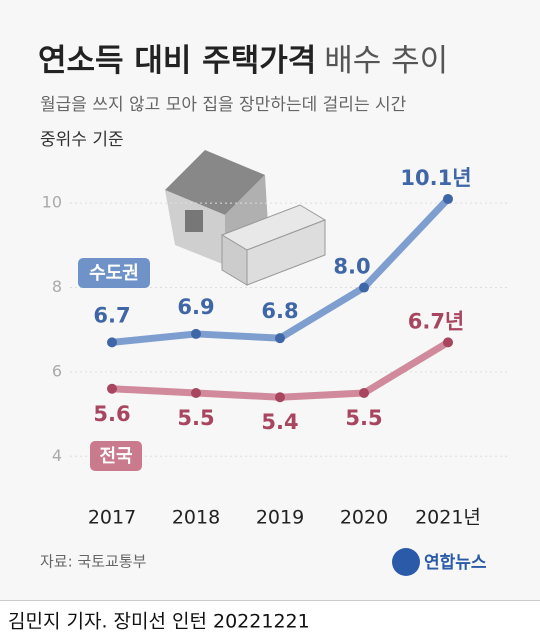  I want to click on value-label: 6.8, so click(279, 311).